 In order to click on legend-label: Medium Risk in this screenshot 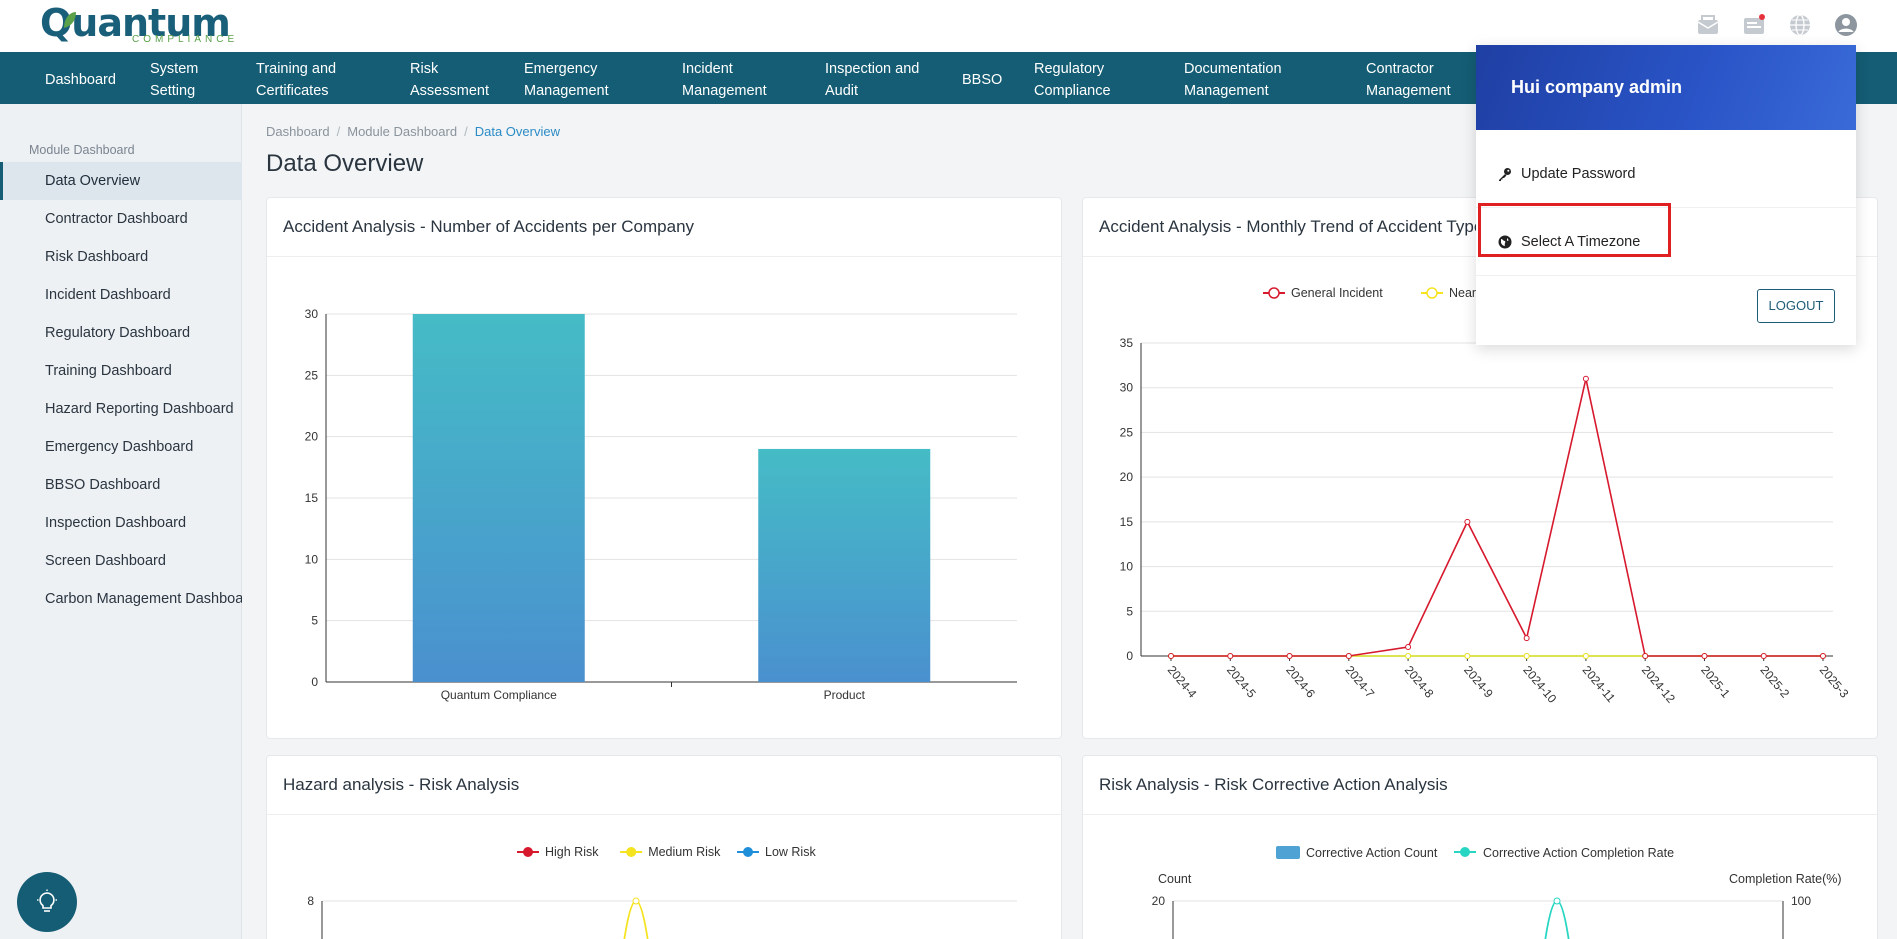, I will do `click(684, 852)`.